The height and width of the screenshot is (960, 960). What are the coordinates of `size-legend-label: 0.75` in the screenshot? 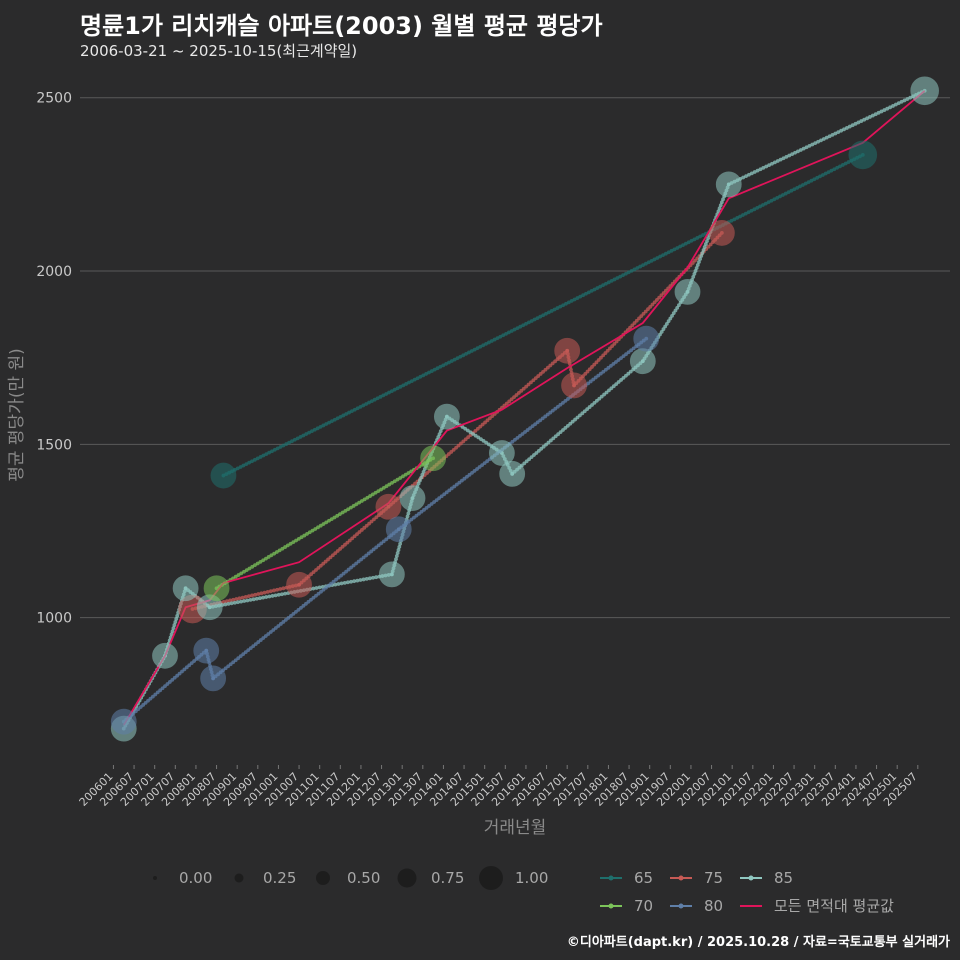 It's located at (447, 878).